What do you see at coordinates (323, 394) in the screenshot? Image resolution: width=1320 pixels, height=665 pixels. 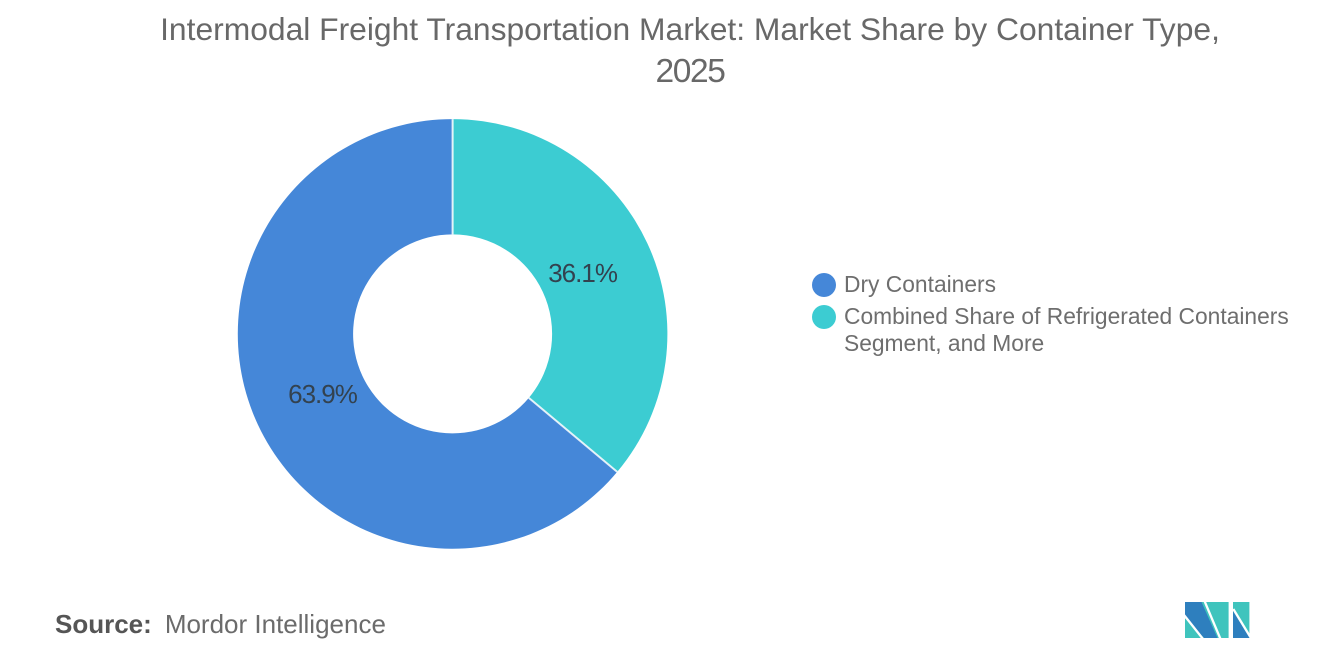 I see `svg-text: 63.9%` at bounding box center [323, 394].